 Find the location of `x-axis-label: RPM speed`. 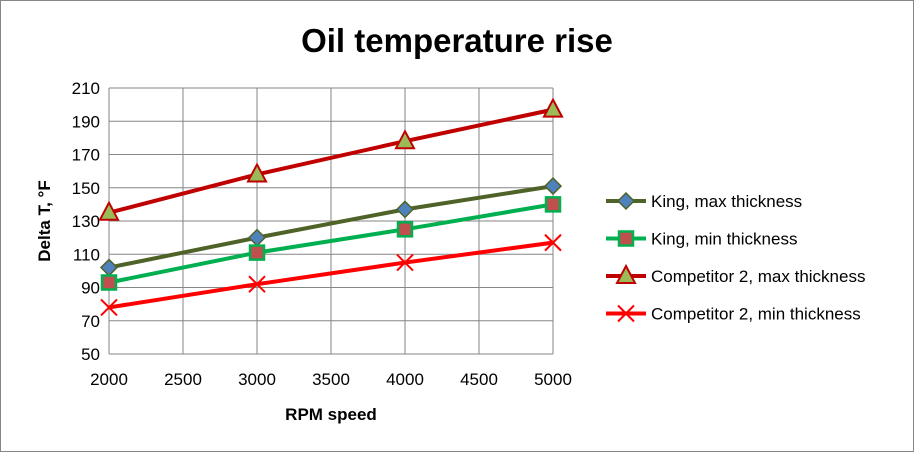

x-axis-label: RPM speed is located at coordinates (331, 414).